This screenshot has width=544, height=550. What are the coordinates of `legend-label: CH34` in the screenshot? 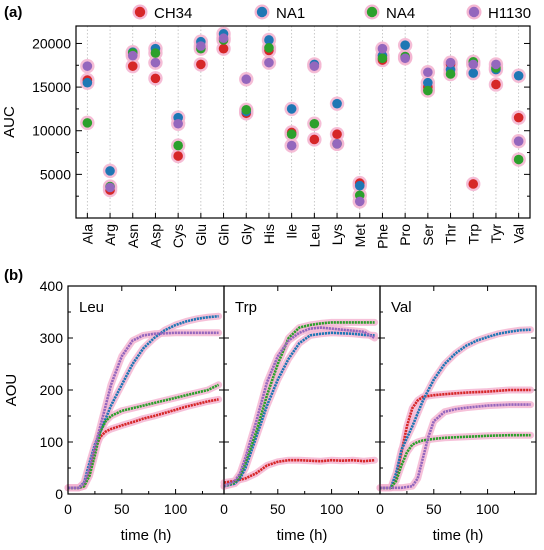 It's located at (173, 13).